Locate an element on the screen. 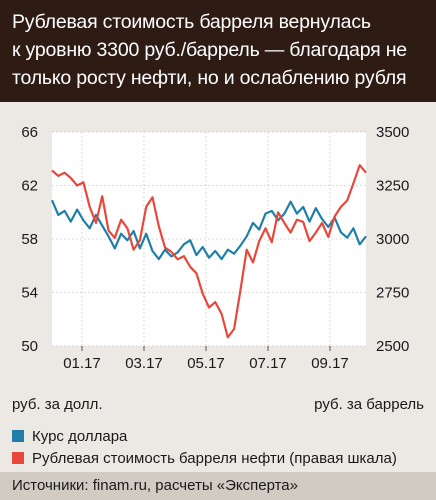  source-text: Источники: finam.ru, расчеты «Эксперта» is located at coordinates (155, 485).